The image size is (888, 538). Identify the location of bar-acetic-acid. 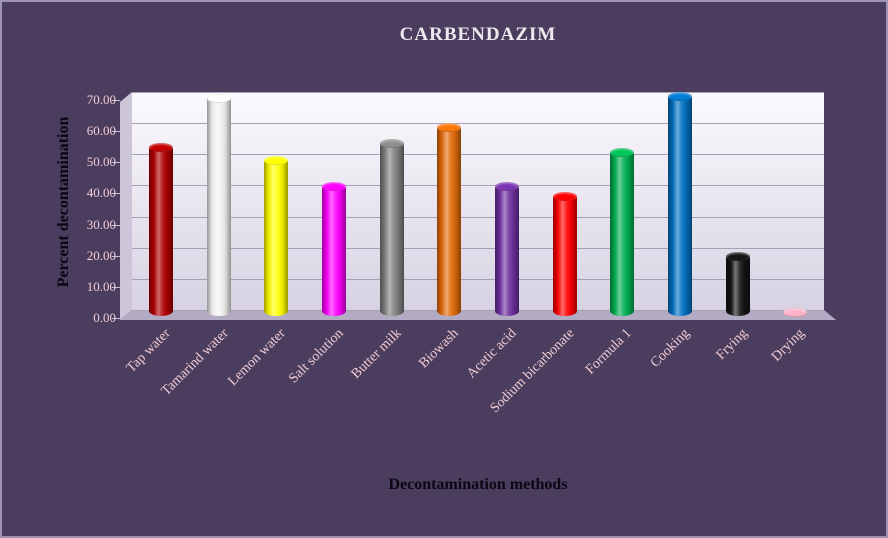
(506, 249).